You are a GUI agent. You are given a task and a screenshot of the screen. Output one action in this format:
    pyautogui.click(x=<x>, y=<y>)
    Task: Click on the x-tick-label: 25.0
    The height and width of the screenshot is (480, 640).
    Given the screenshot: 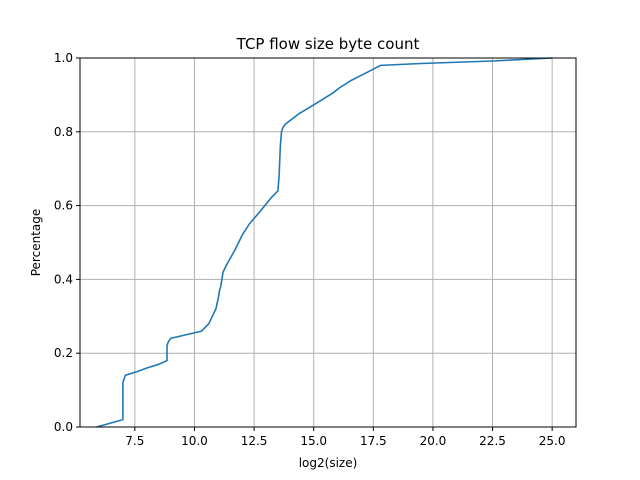 What is the action you would take?
    pyautogui.click(x=552, y=441)
    